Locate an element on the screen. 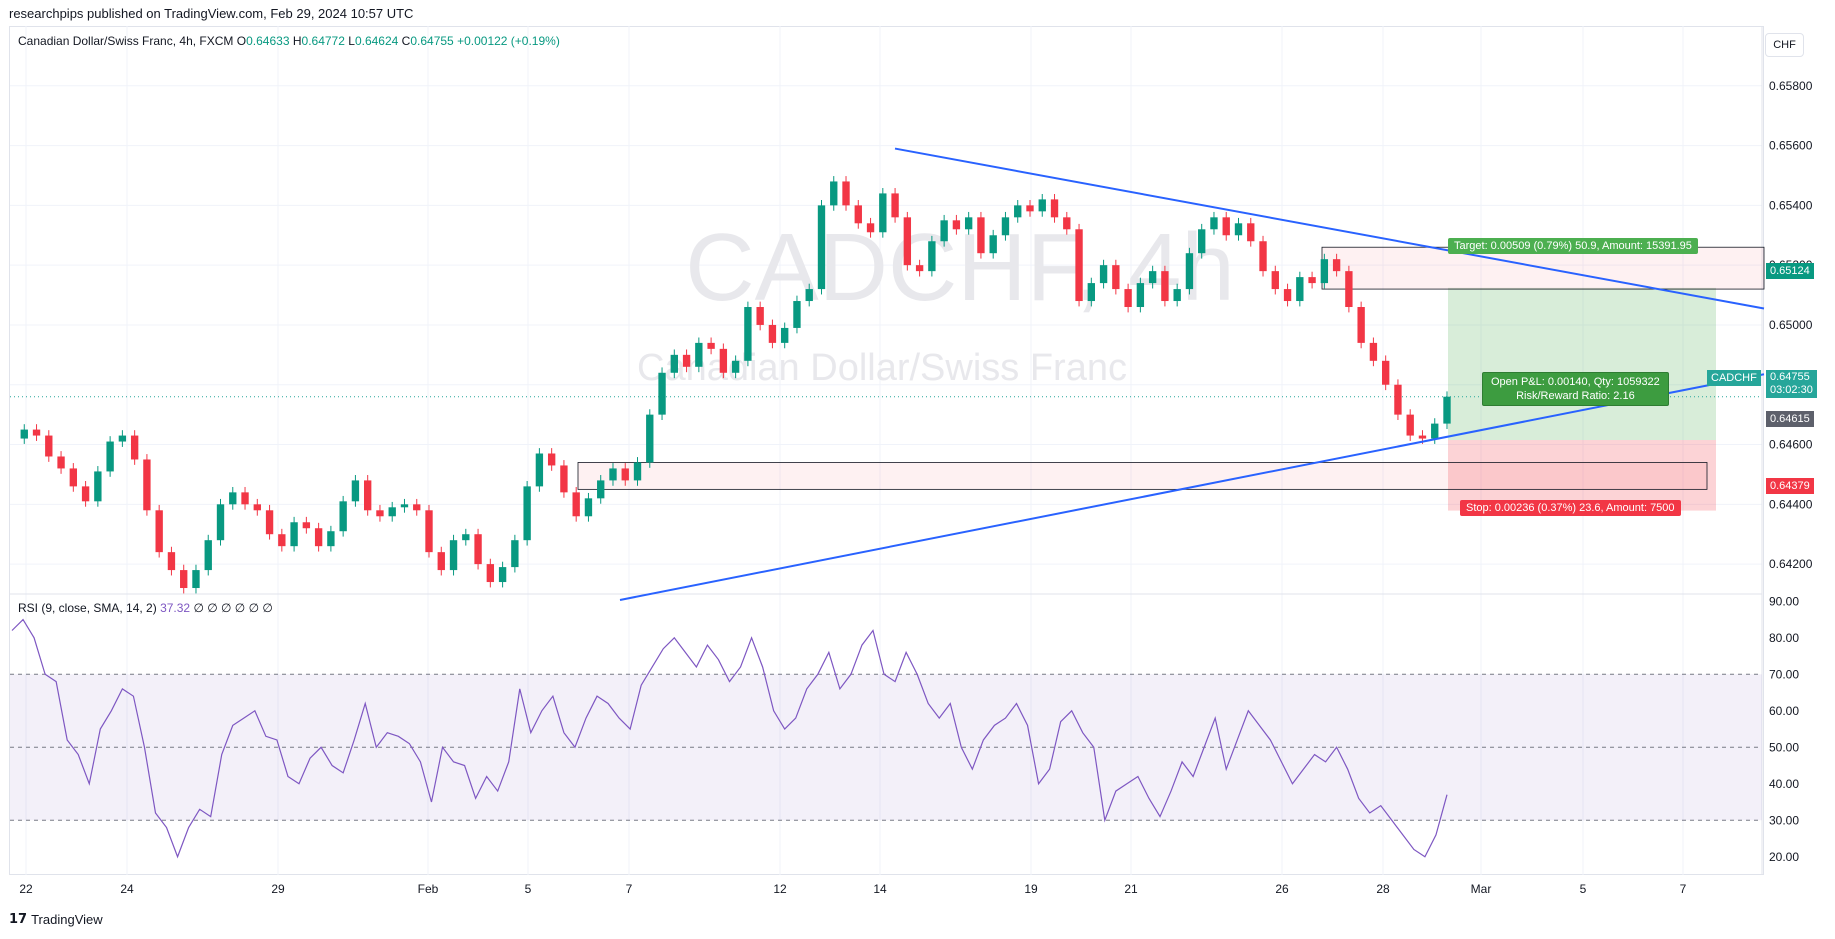 Image resolution: width=1835 pixels, height=939 pixels. rsi-tick-7: 20.00 is located at coordinates (1784, 857).